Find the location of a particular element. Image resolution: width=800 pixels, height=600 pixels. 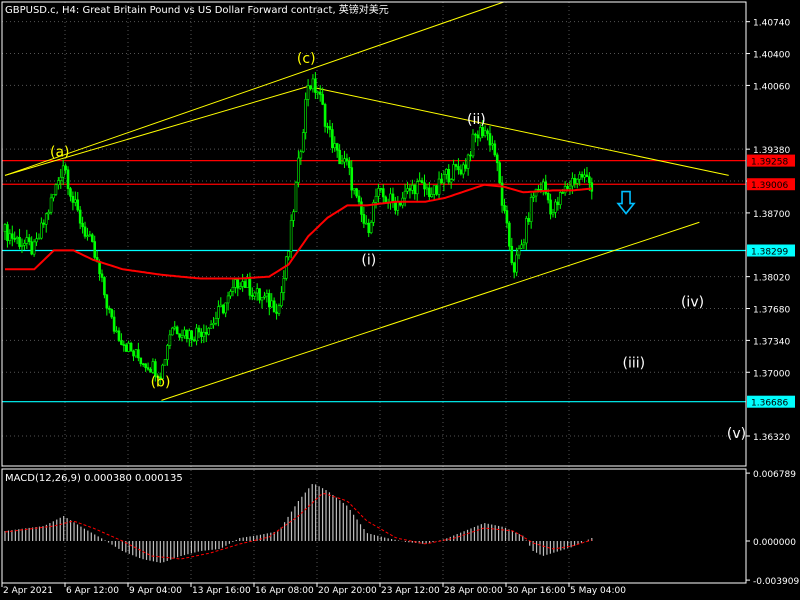

level-tag-label: 1.38299 is located at coordinates (769, 252).